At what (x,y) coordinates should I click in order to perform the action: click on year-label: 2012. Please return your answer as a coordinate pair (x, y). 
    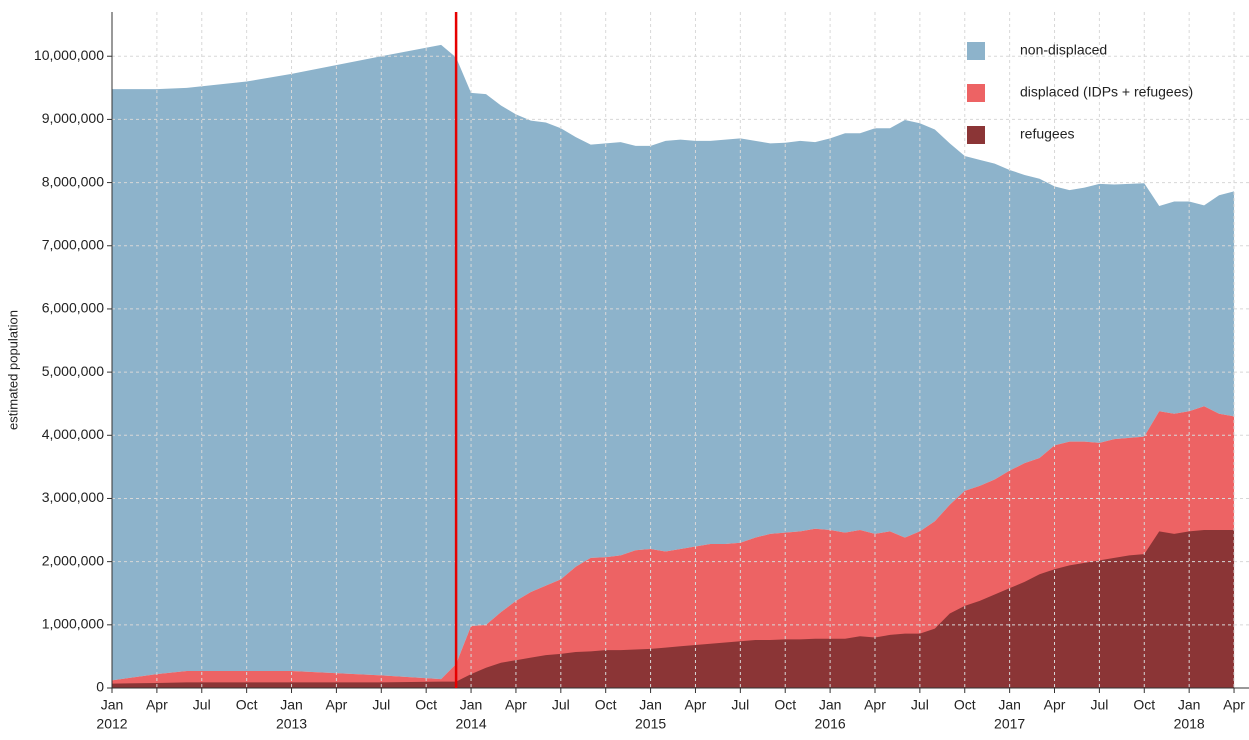
    Looking at the image, I should click on (111, 724).